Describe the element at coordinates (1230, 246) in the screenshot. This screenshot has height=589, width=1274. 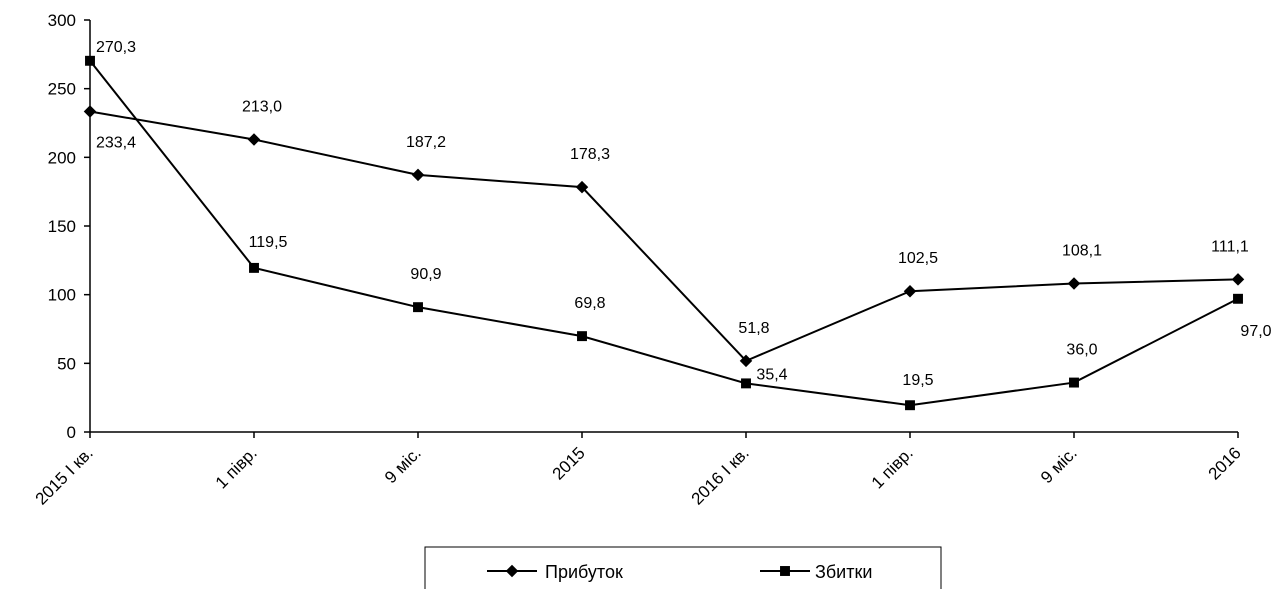
I see `data-label: 111,1` at that location.